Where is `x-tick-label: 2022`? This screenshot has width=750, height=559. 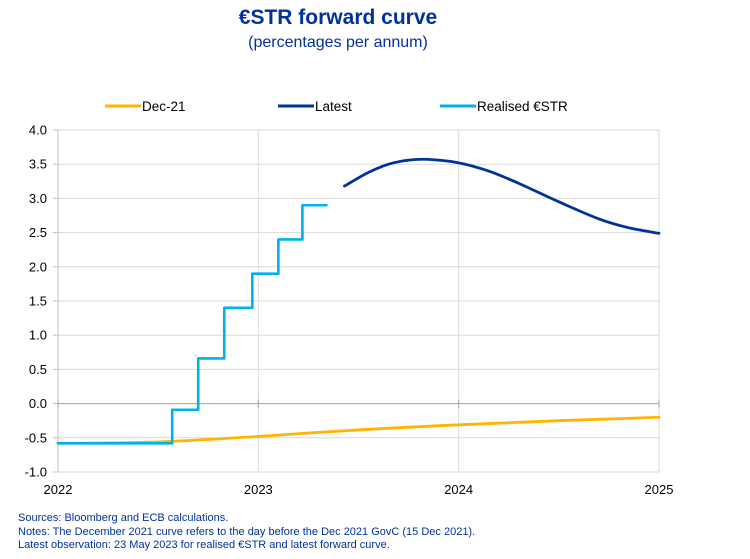
x-tick-label: 2022 is located at coordinates (58, 489).